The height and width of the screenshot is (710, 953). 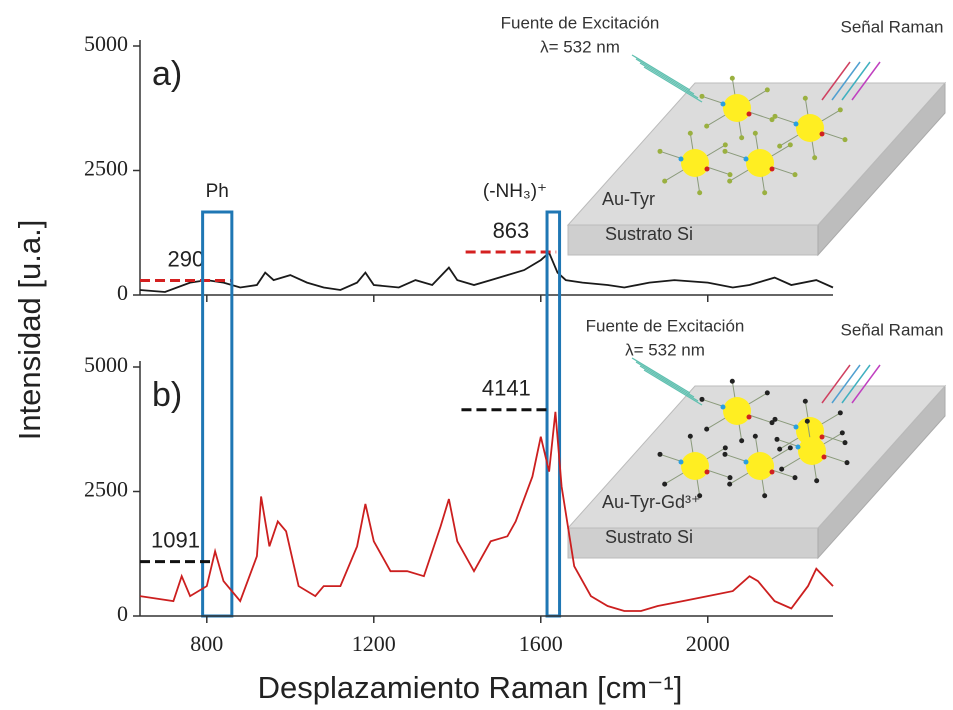 What do you see at coordinates (486, 272) in the screenshot?
I see `spectrum-line` at bounding box center [486, 272].